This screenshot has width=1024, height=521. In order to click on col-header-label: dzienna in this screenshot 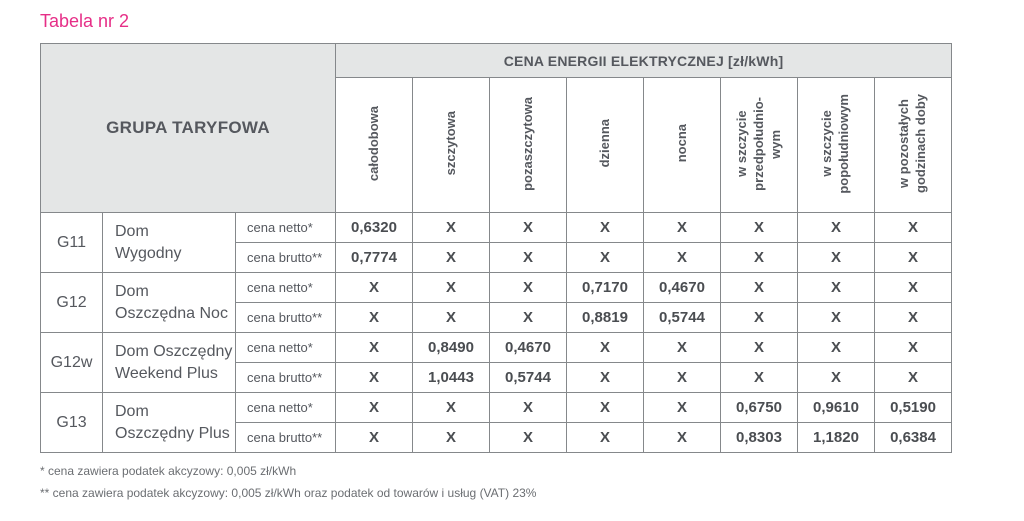, I will do `click(604, 143)`.